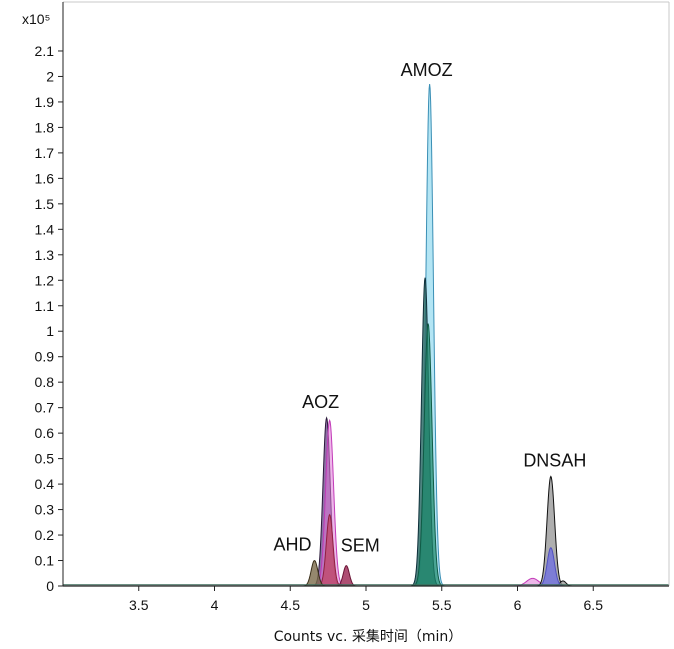 The width and height of the screenshot is (674, 649). What do you see at coordinates (45, 102) in the screenshot?
I see `y-tick-label: 1.9` at bounding box center [45, 102].